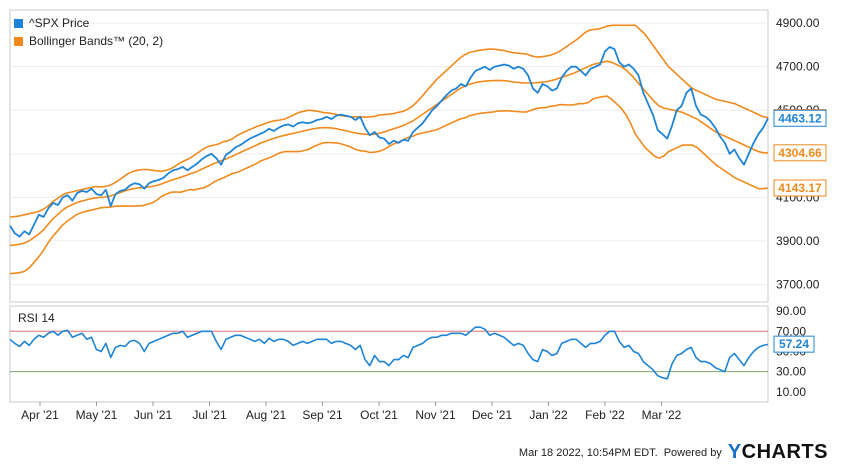 The height and width of the screenshot is (464, 850). Describe the element at coordinates (791, 311) in the screenshot. I see `rsi-y-tick-label: 90.00` at that location.